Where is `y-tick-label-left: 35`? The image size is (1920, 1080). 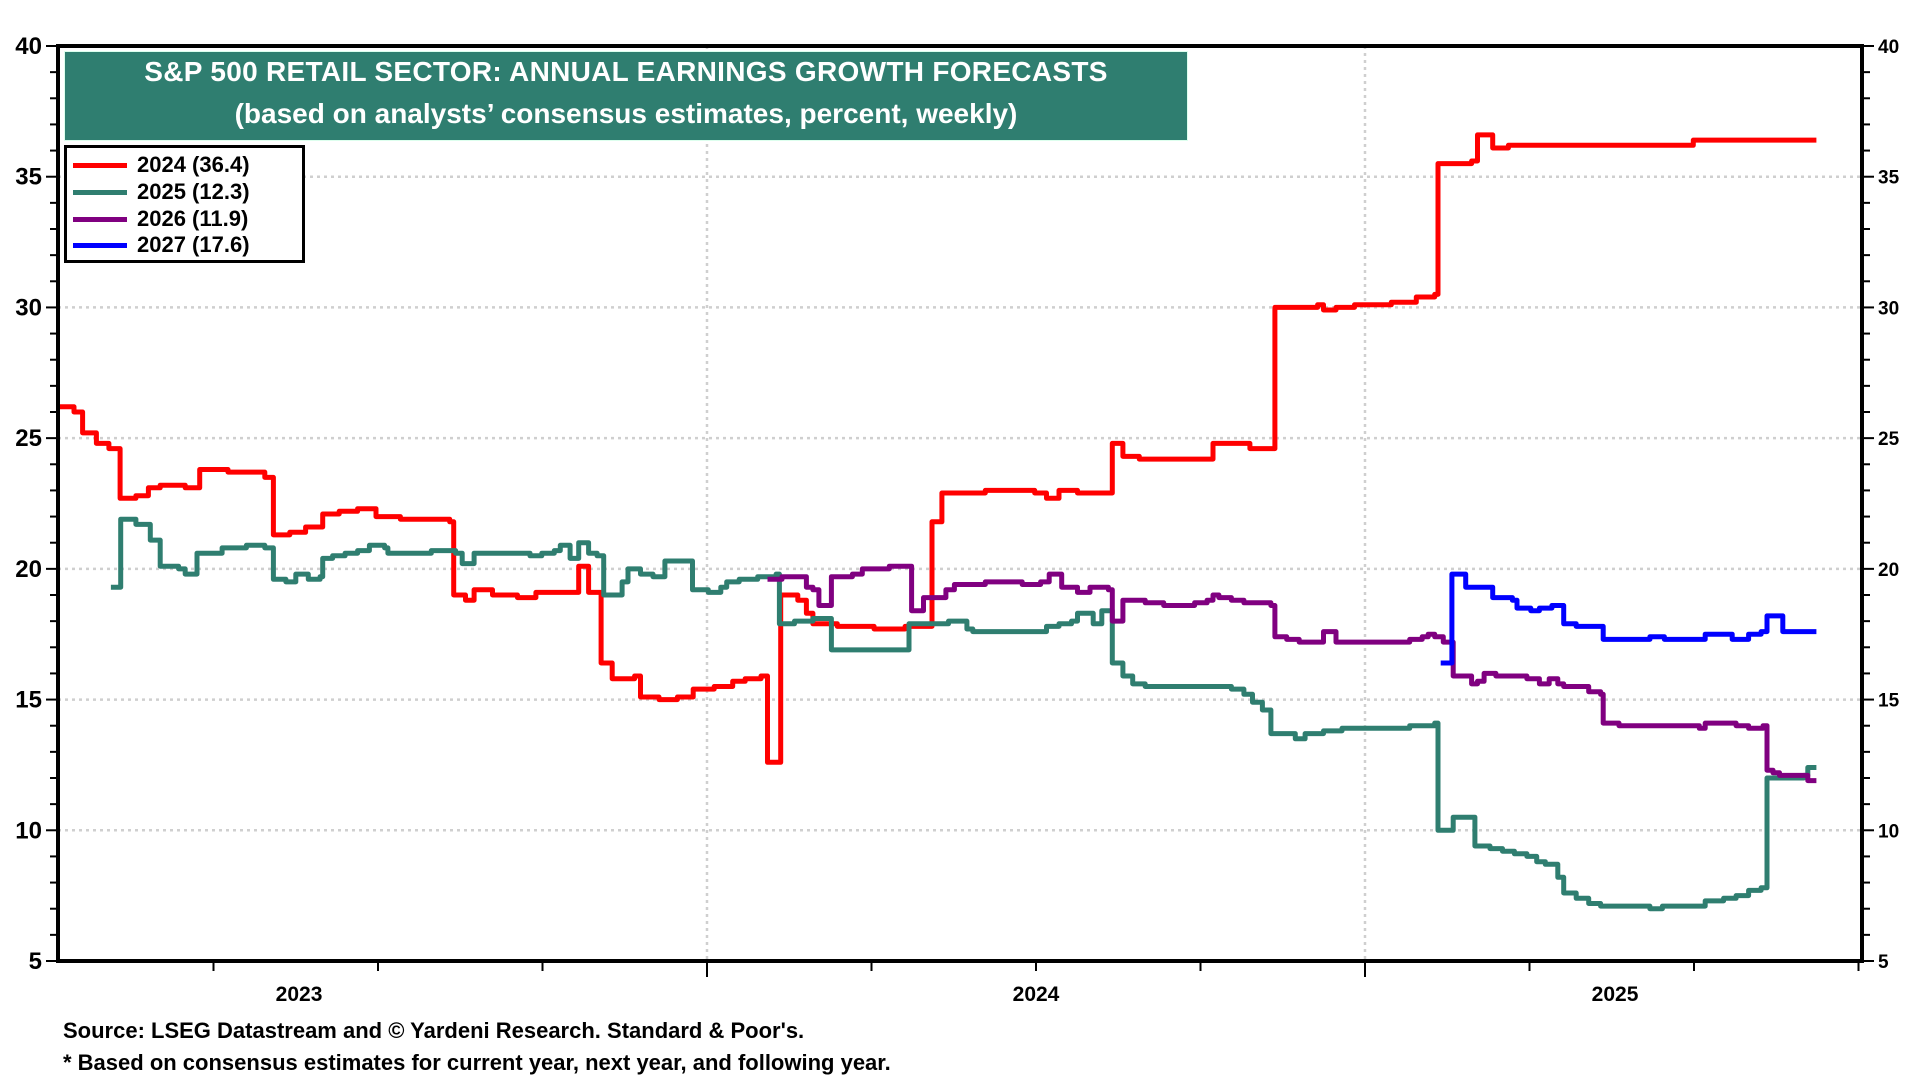 y-tick-label-left: 35 is located at coordinates (28, 177).